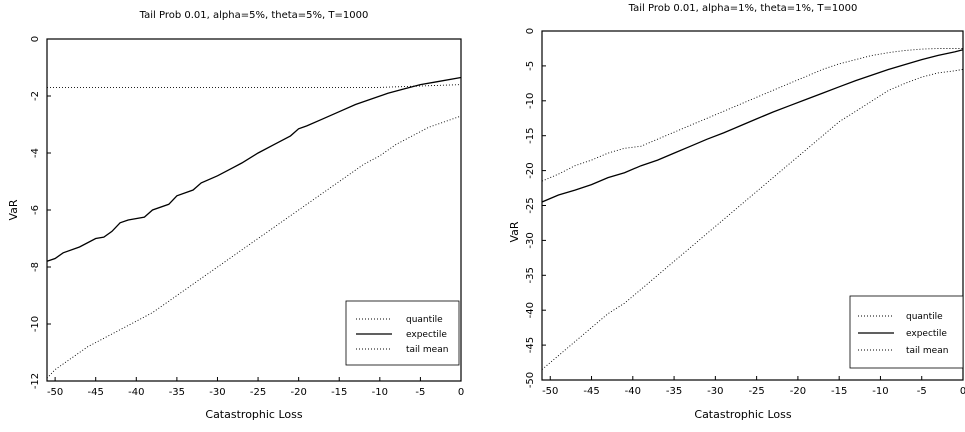 This screenshot has height=432, width=965. What do you see at coordinates (530, 170) in the screenshot?
I see `y-tick-label: -20` at bounding box center [530, 170].